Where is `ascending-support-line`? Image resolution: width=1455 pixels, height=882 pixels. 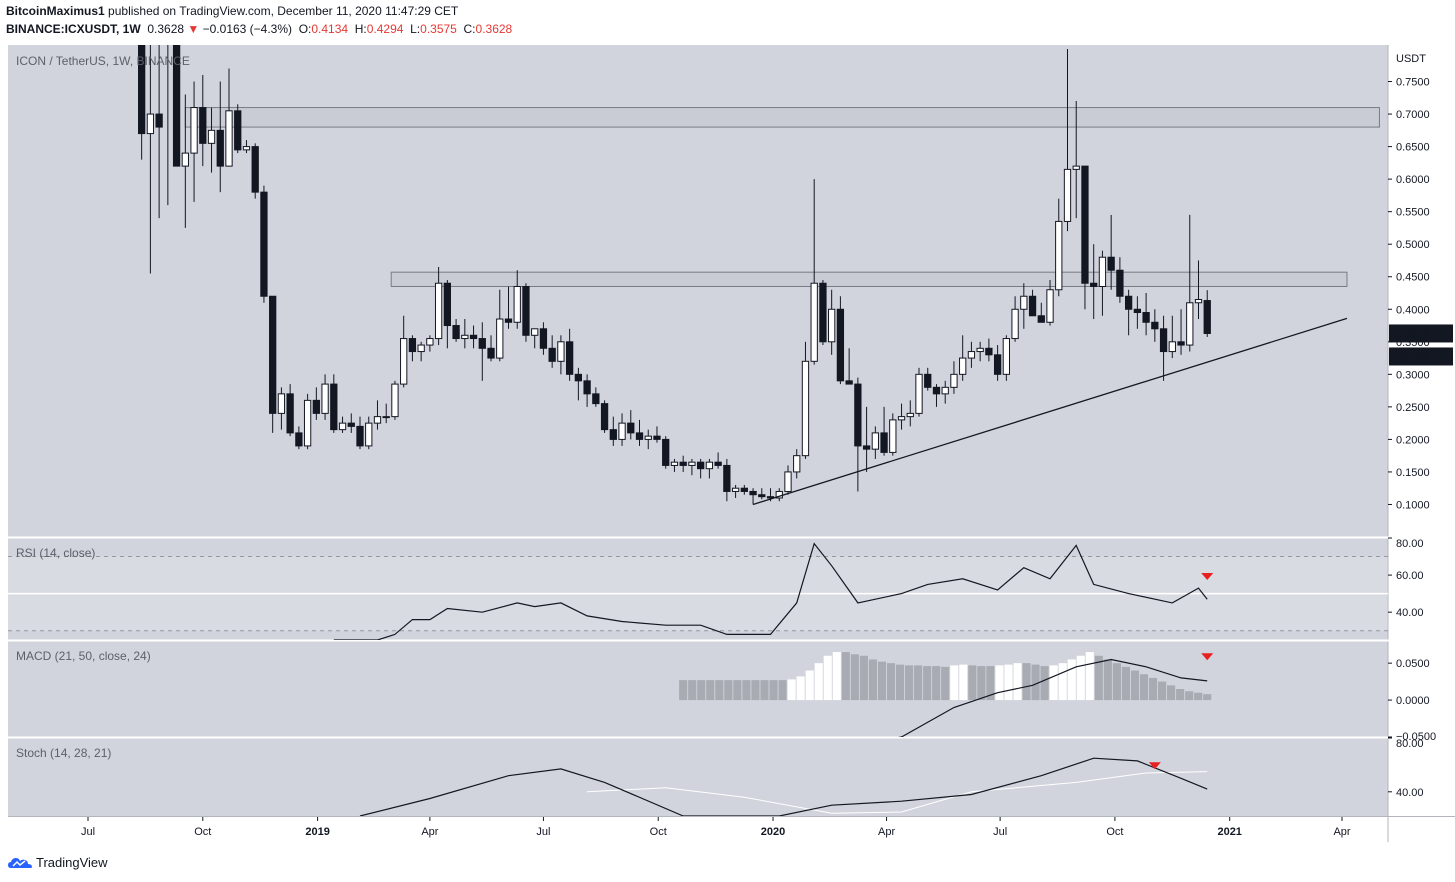
ascending-support-line is located at coordinates (1050, 411).